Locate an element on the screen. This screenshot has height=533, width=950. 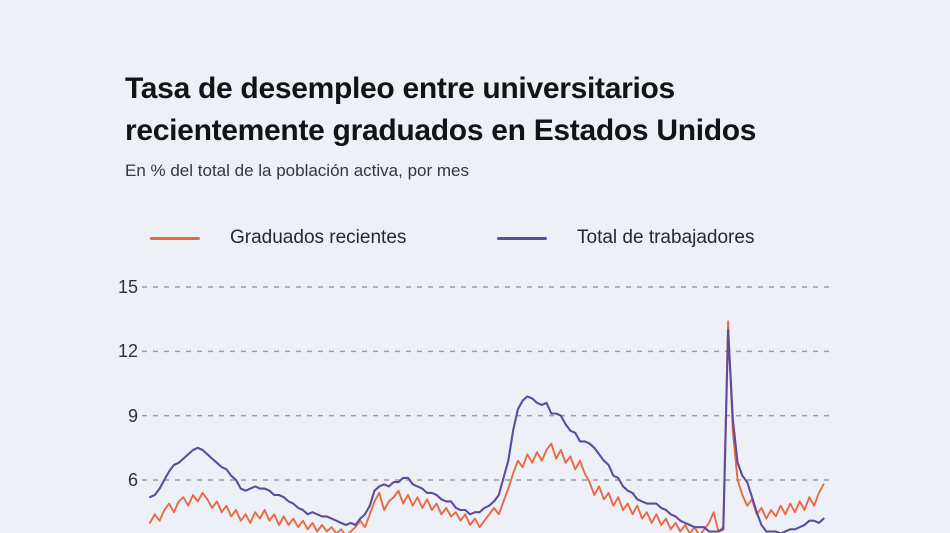
page-title-line-1: Tasa de desempleo entre universitarios is located at coordinates (400, 88).